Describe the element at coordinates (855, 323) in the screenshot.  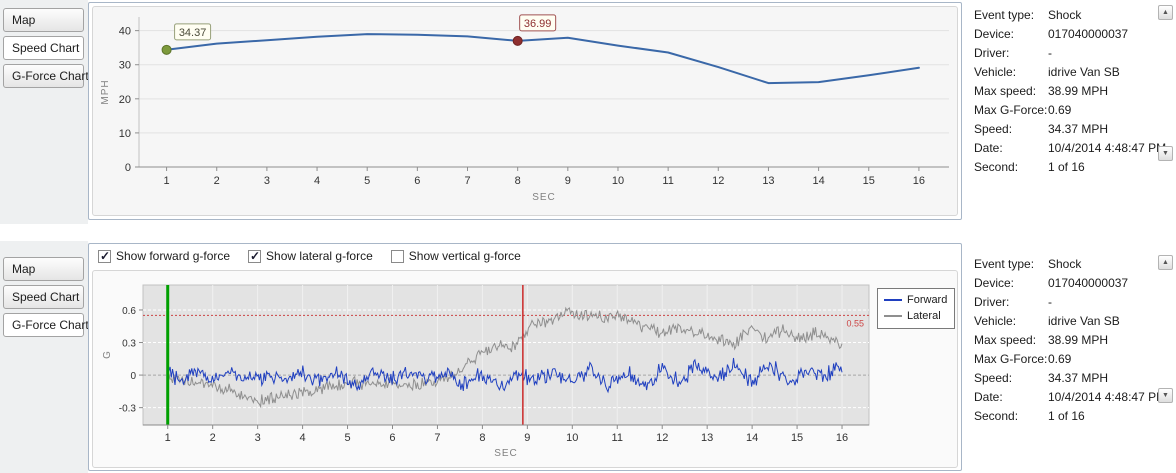
I see `svg-text: 0.55` at that location.